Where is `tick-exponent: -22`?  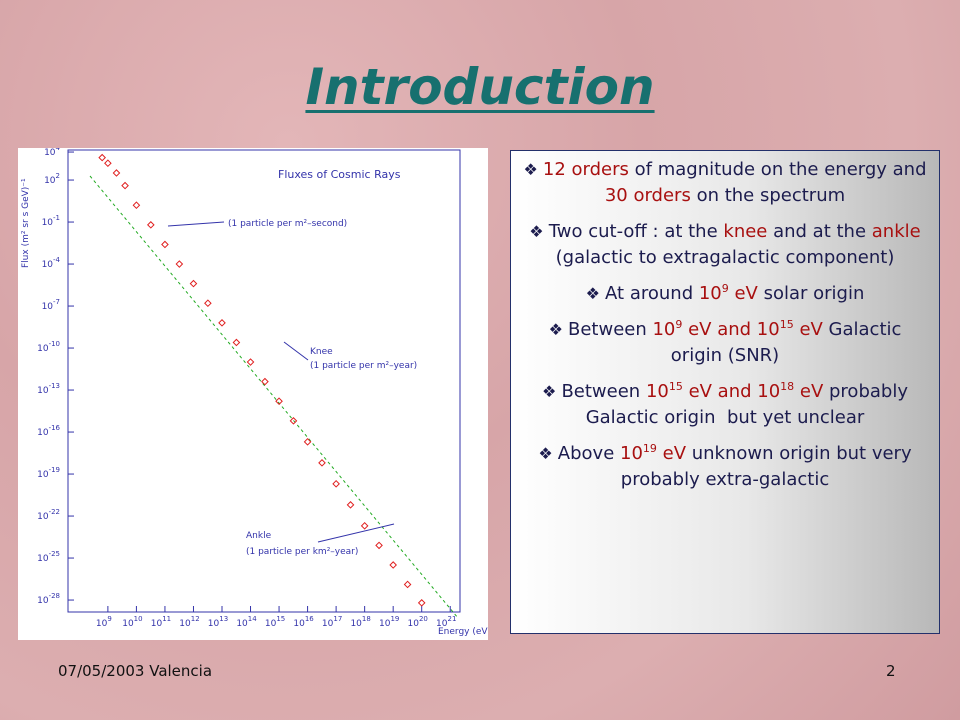
tick-exponent: -22 is located at coordinates (54, 512).